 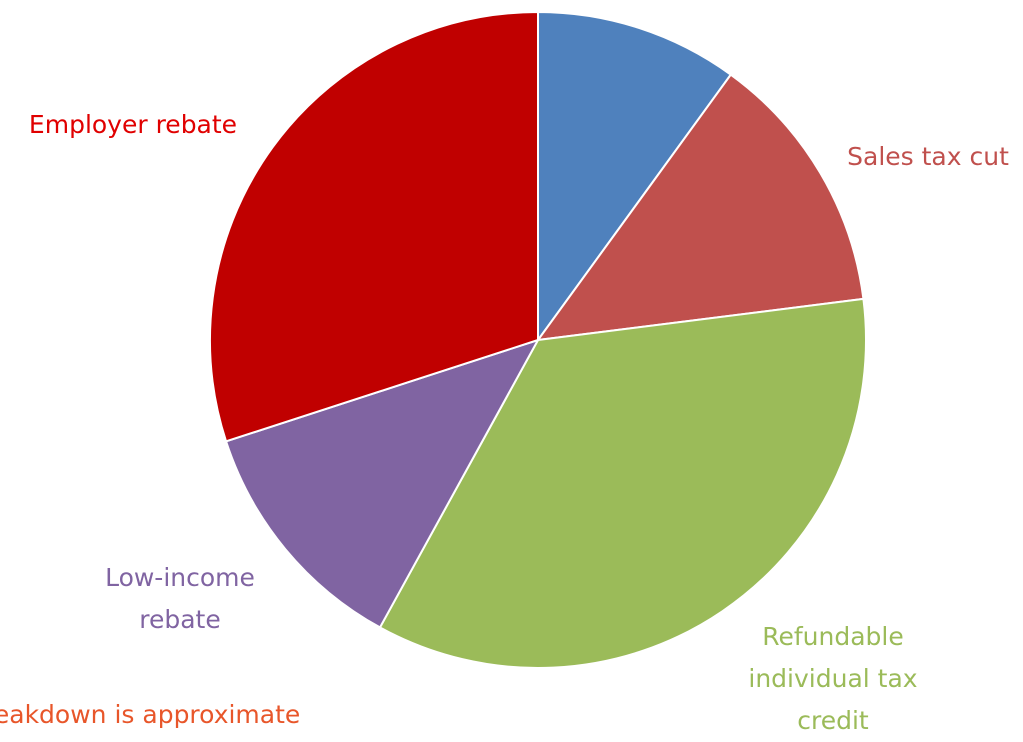 I want to click on slice-label: Refundable individual tax credit, so click(x=833, y=678).